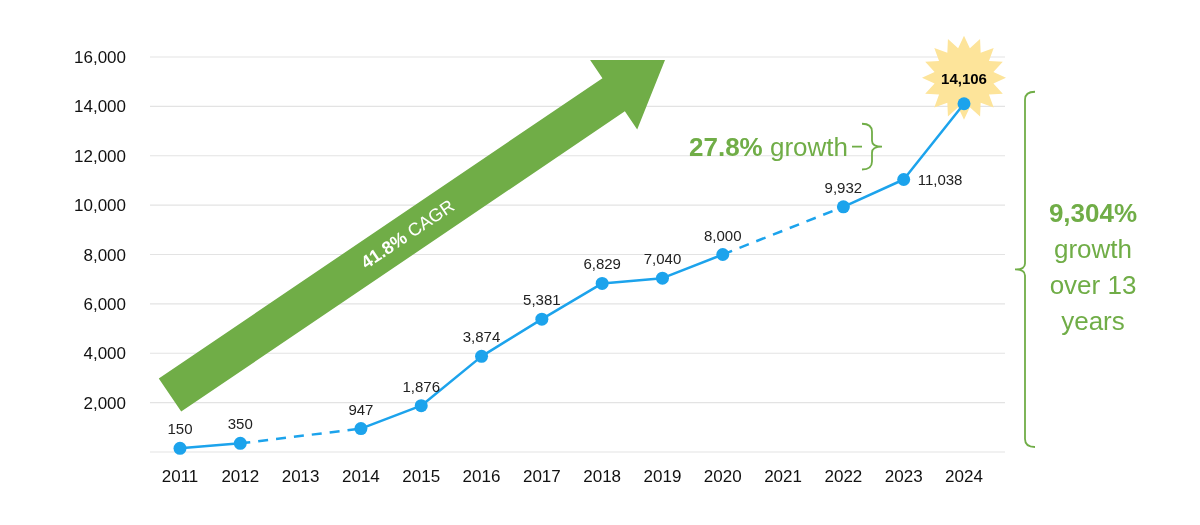  What do you see at coordinates (964, 78) in the screenshot?
I see `data-label: 14,106` at bounding box center [964, 78].